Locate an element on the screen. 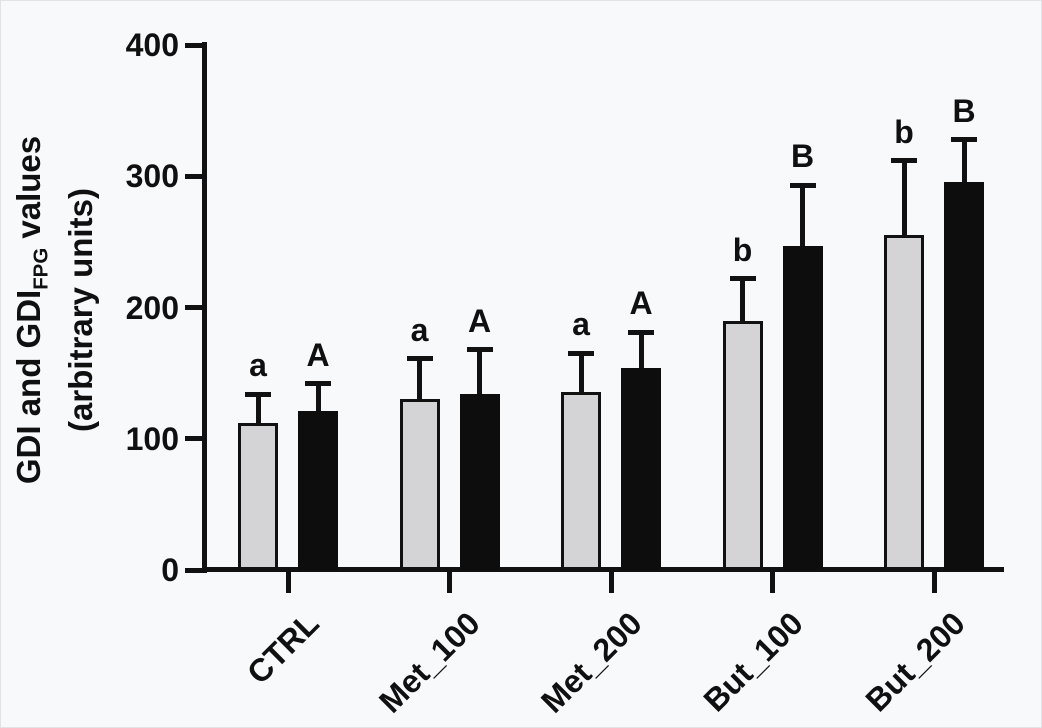 This screenshot has width=1042, height=728. y-axis-title-line1: GDI and GDIFPG values is located at coordinates (35, 310).